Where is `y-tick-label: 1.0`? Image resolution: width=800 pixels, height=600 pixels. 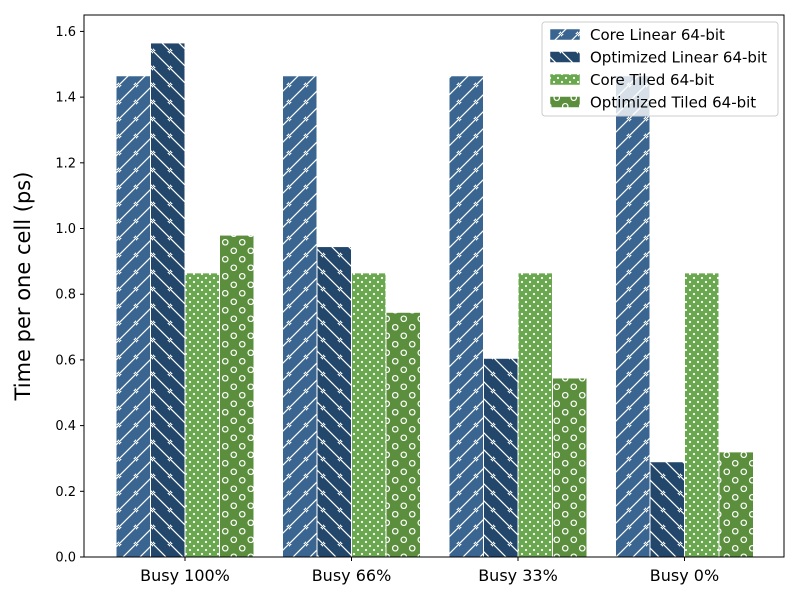 y-tick-label: 1.0 is located at coordinates (65, 229).